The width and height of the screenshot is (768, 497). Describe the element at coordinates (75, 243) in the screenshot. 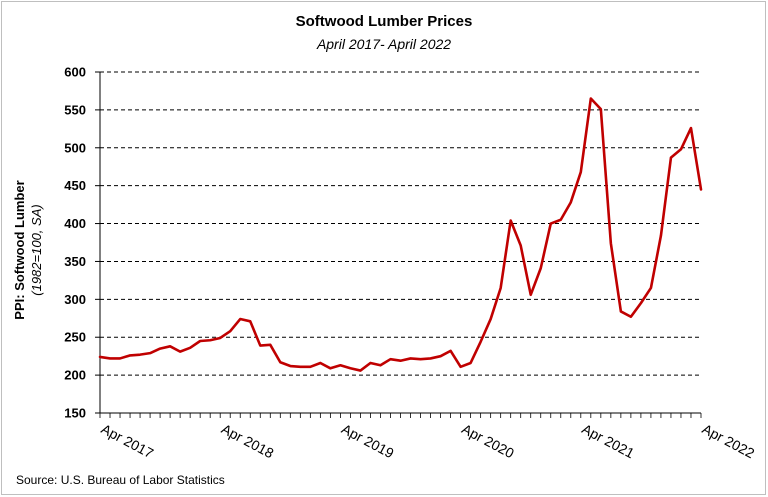

I see `y-tick-labels: 150 200 250 300 350 400 450 500 550 600` at that location.